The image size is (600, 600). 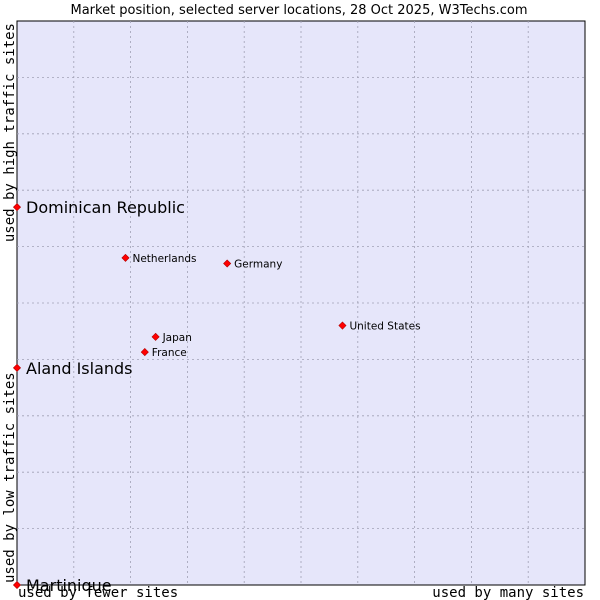 What do you see at coordinates (144, 352) in the screenshot?
I see `point-marker-france` at bounding box center [144, 352].